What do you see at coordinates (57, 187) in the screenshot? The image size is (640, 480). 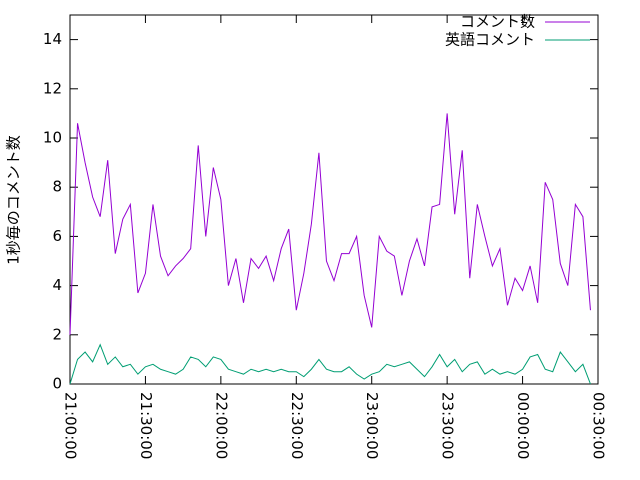 I see `y-tick-label: 8` at bounding box center [57, 187].